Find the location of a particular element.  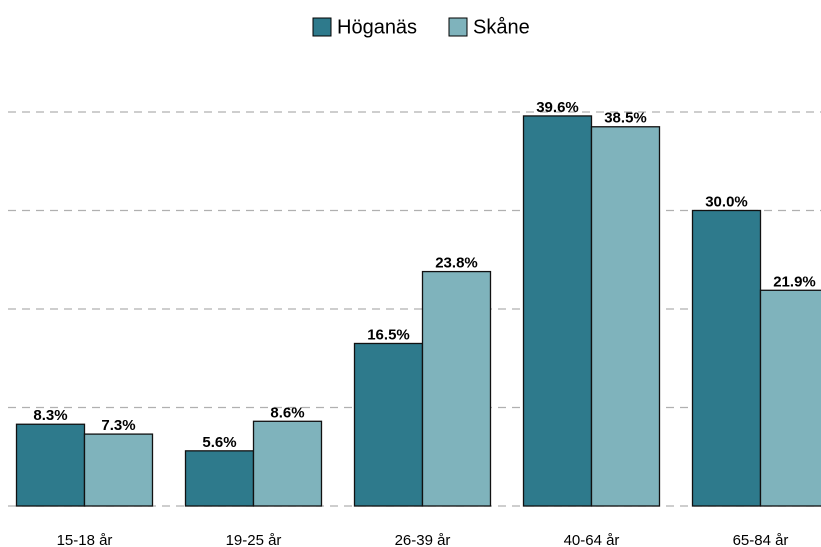

value-label: 16.5% is located at coordinates (388, 334).